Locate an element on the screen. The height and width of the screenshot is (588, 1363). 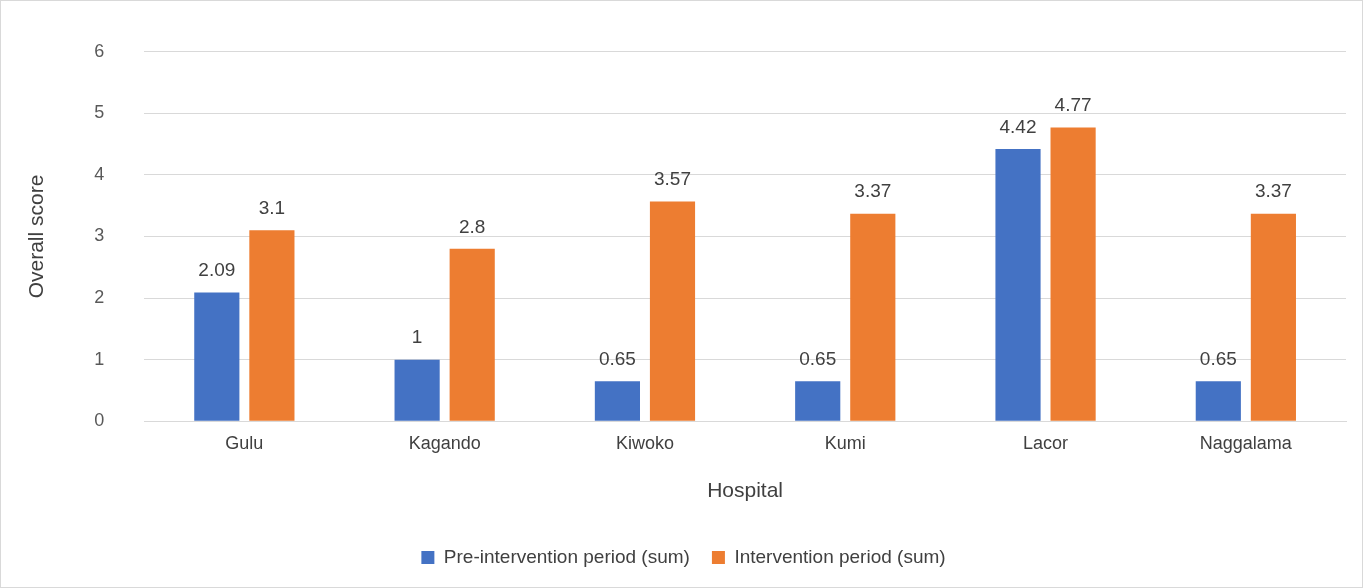
legend-label: Pre-intervention period (sum) is located at coordinates (566, 556).